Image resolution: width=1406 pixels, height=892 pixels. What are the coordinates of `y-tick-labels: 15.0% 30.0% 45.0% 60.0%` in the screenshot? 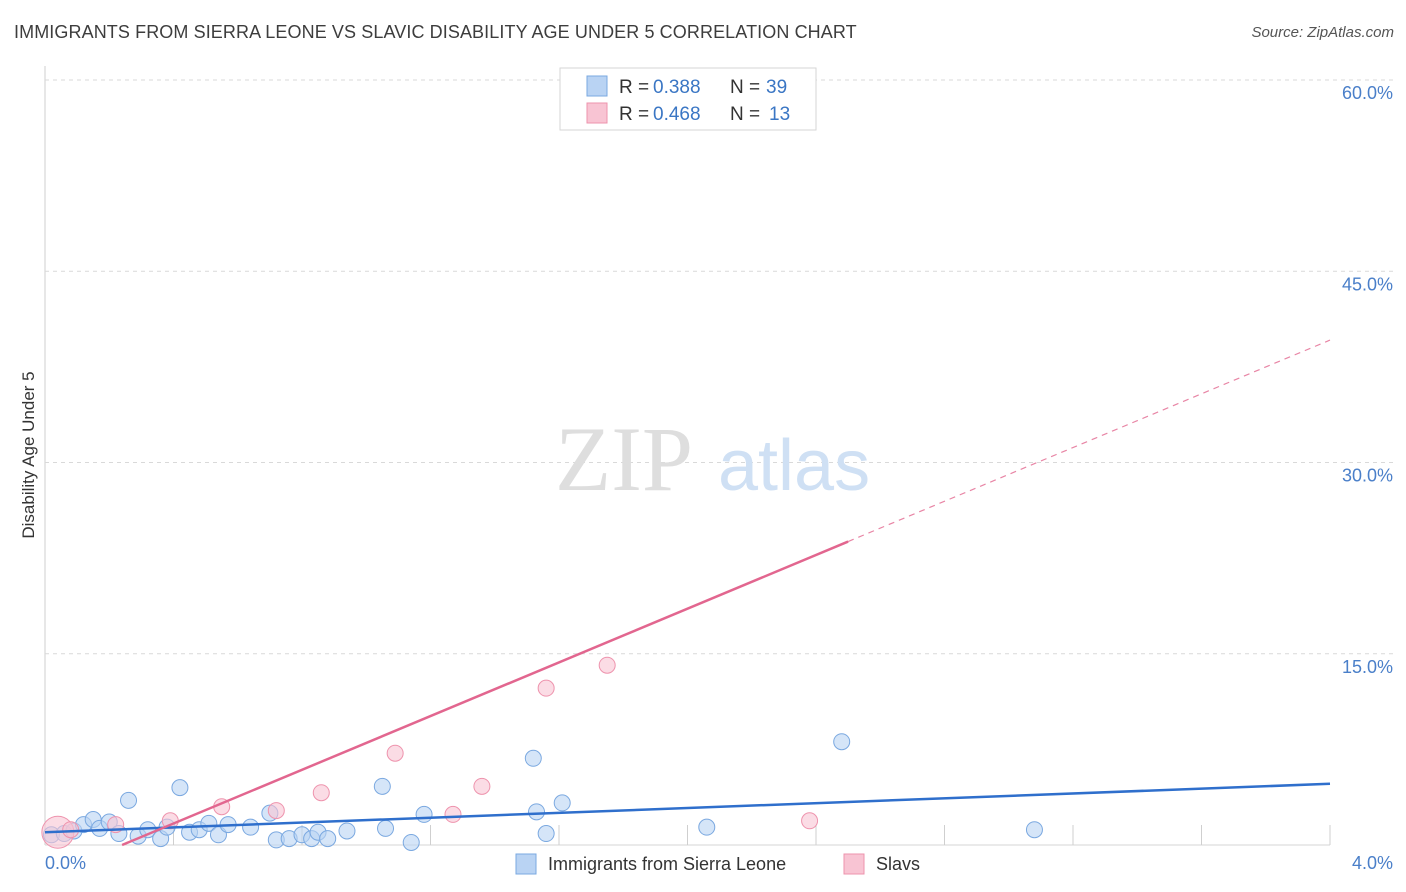 It's located at (1367, 380).